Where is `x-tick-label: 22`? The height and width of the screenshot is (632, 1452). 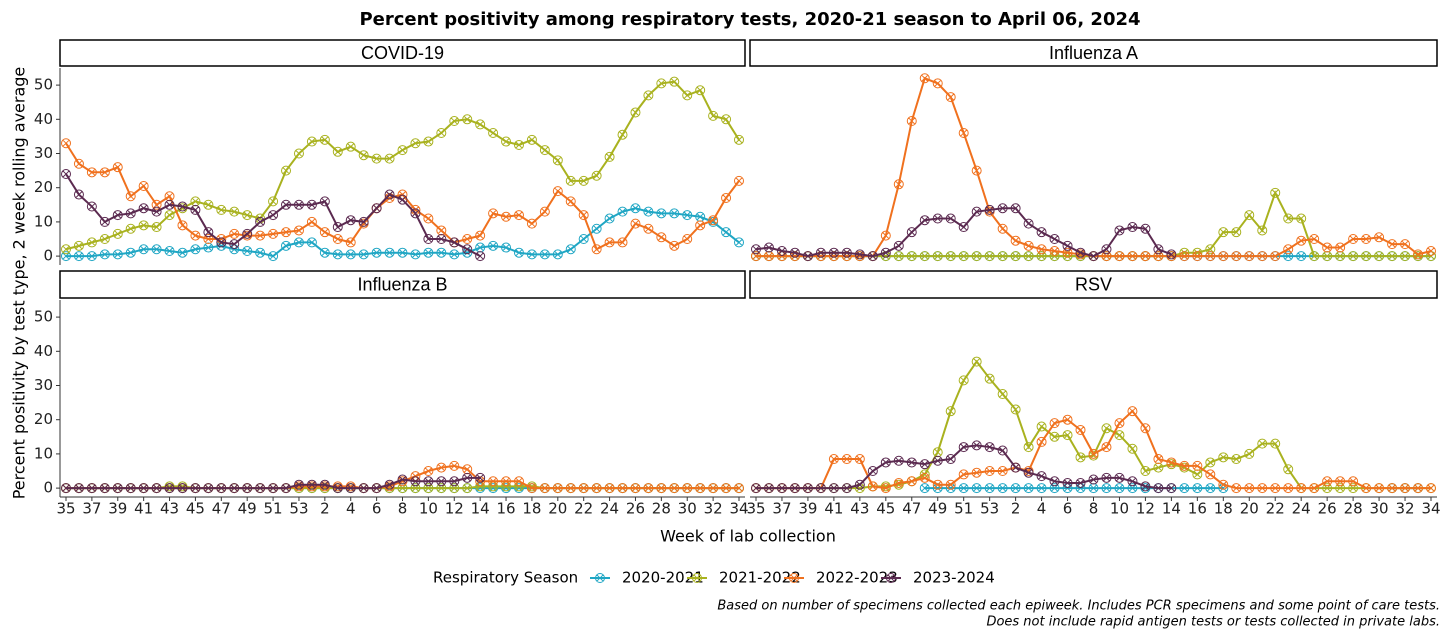 x-tick-label: 22 is located at coordinates (583, 509).